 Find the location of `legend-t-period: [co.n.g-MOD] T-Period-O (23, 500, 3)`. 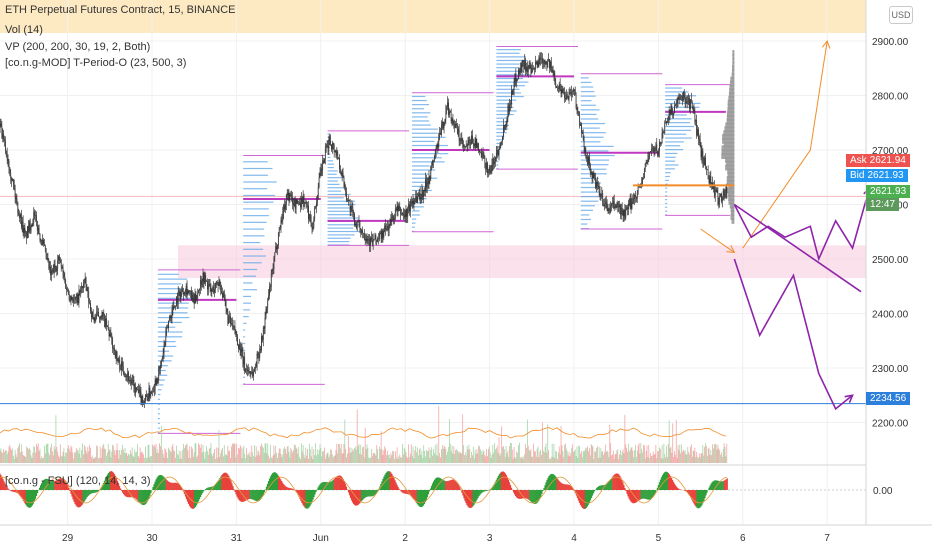

legend-t-period: [co.n.g-MOD] T-Period-O (23, 500, 3) is located at coordinates (96, 63).